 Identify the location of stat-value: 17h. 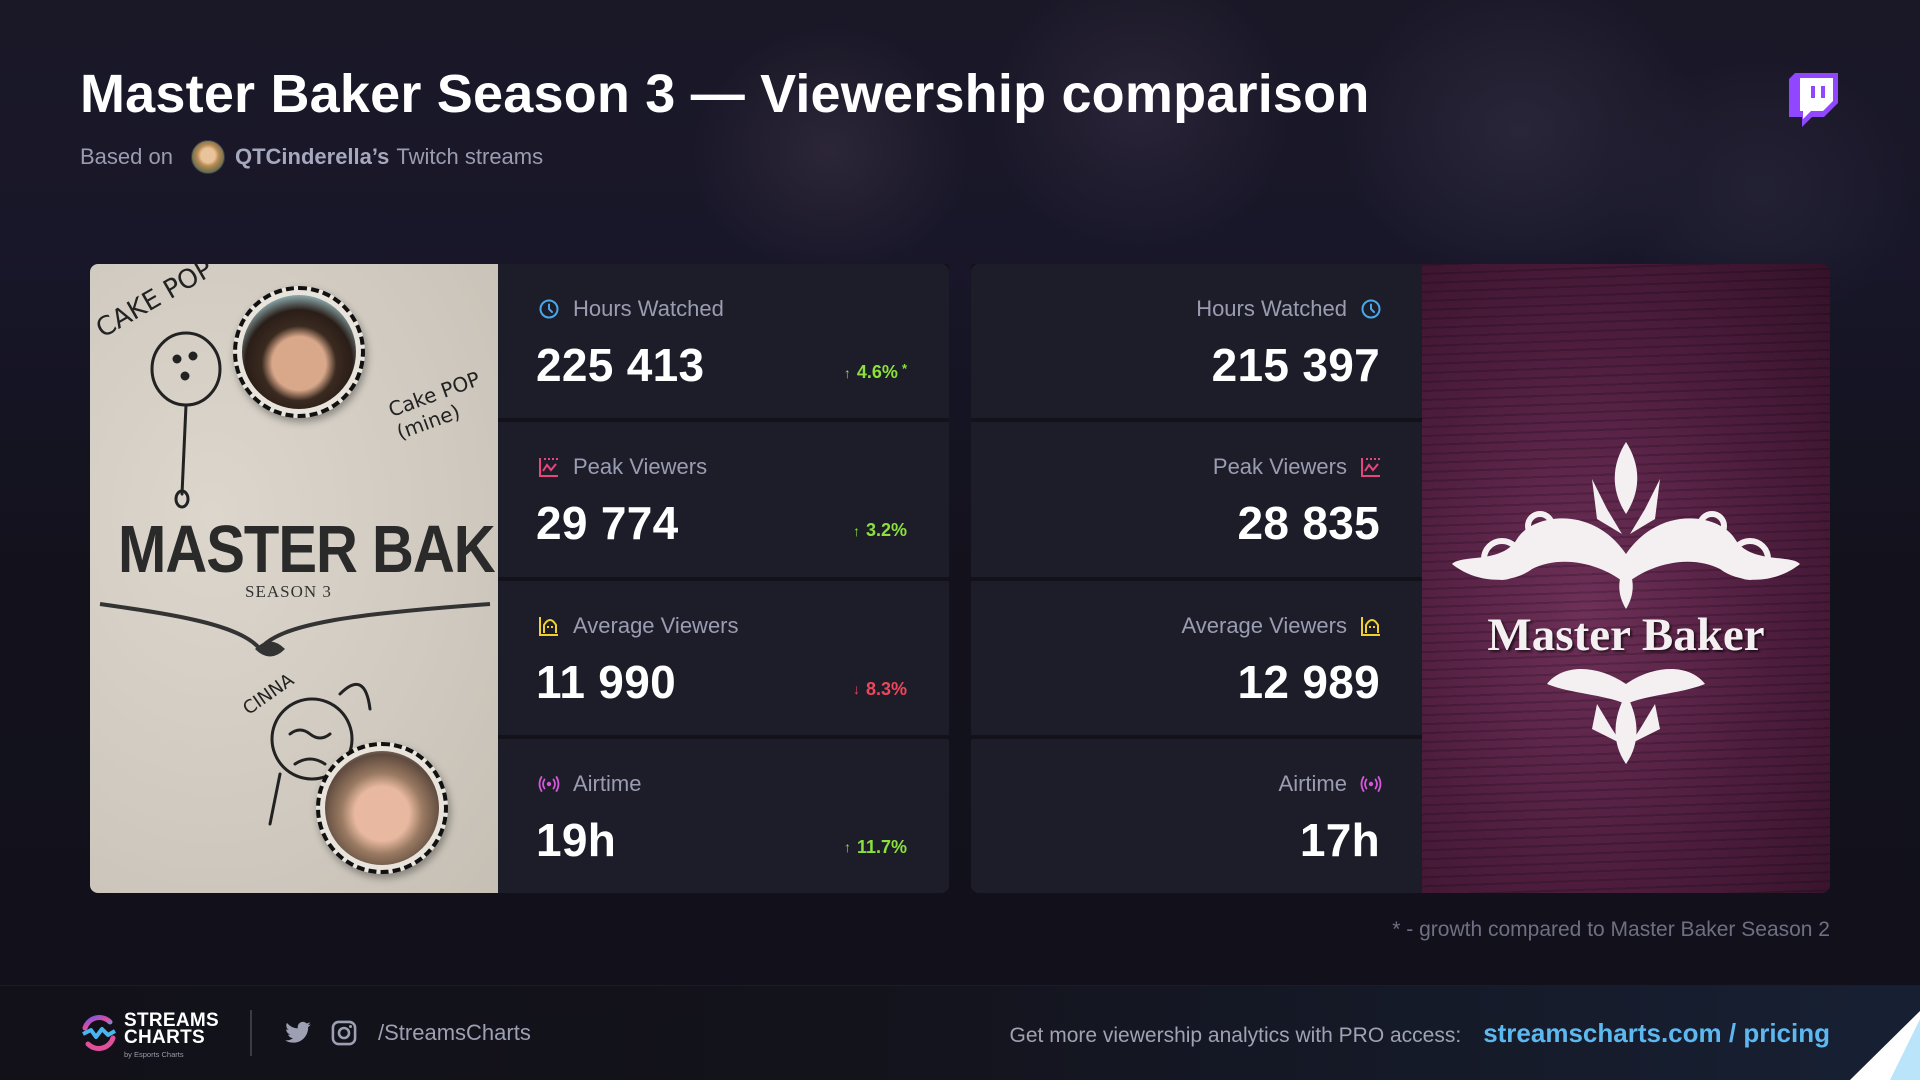
(1339, 839).